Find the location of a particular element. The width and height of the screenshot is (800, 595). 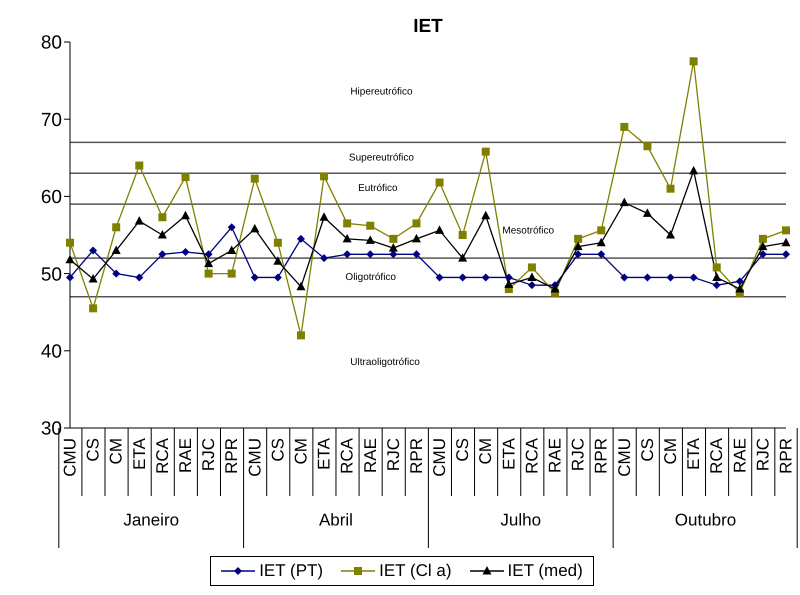

text: Janeiro is located at coordinates (151, 520).